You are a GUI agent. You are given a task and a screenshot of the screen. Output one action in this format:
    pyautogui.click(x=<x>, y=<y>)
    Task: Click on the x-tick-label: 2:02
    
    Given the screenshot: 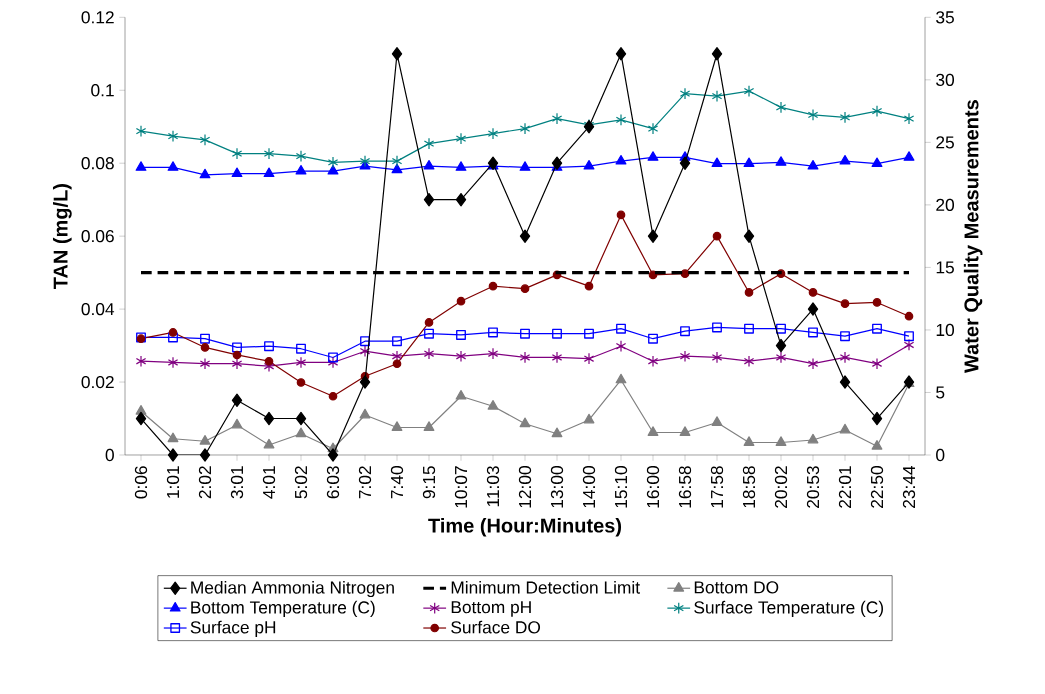 What is the action you would take?
    pyautogui.click(x=205, y=482)
    